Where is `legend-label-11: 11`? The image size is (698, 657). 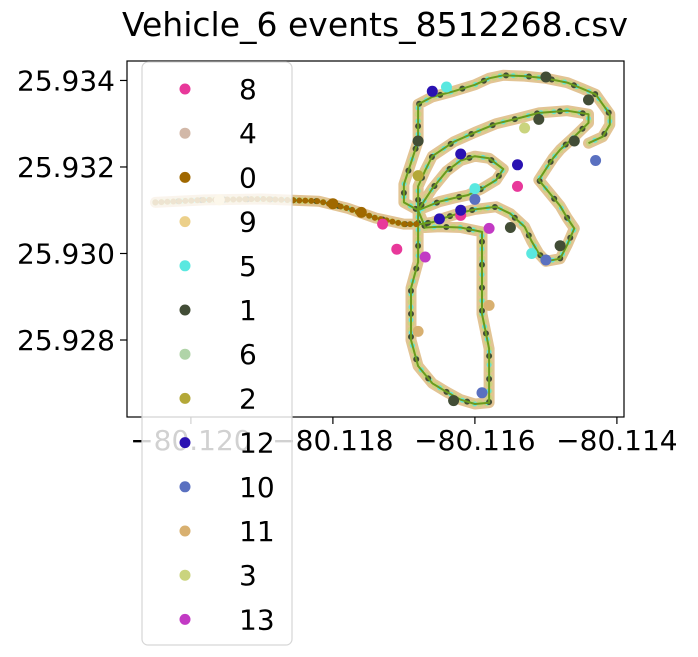
legend-label-11: 11 is located at coordinates (257, 531).